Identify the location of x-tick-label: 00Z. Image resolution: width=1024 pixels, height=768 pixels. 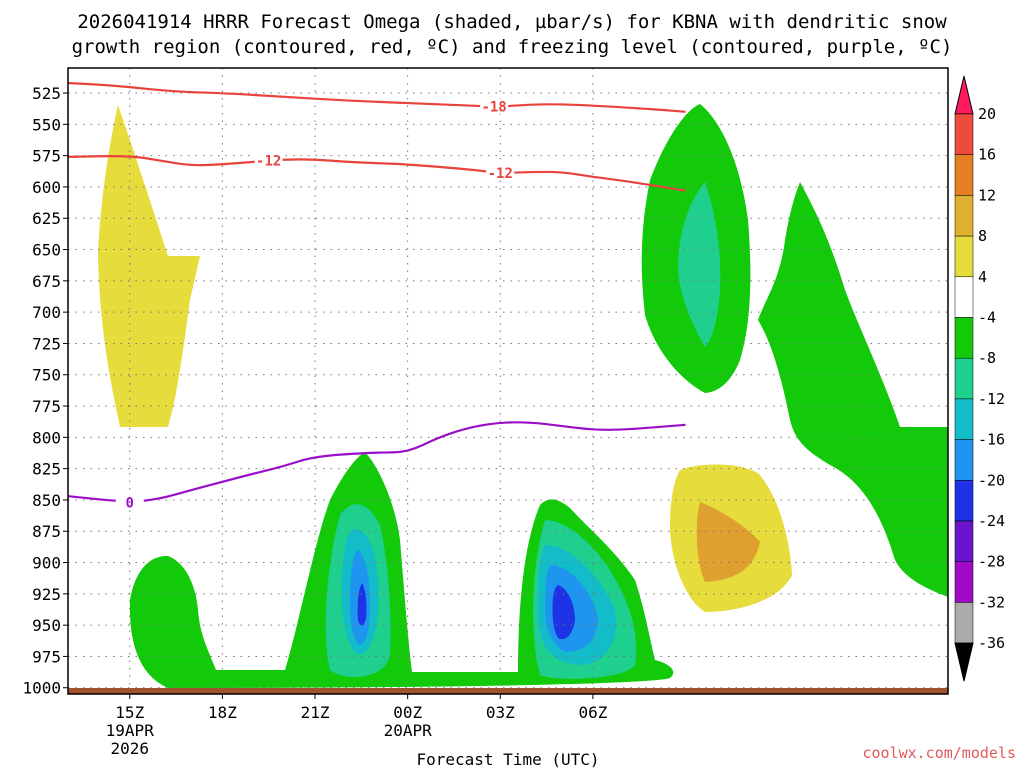
(407, 712).